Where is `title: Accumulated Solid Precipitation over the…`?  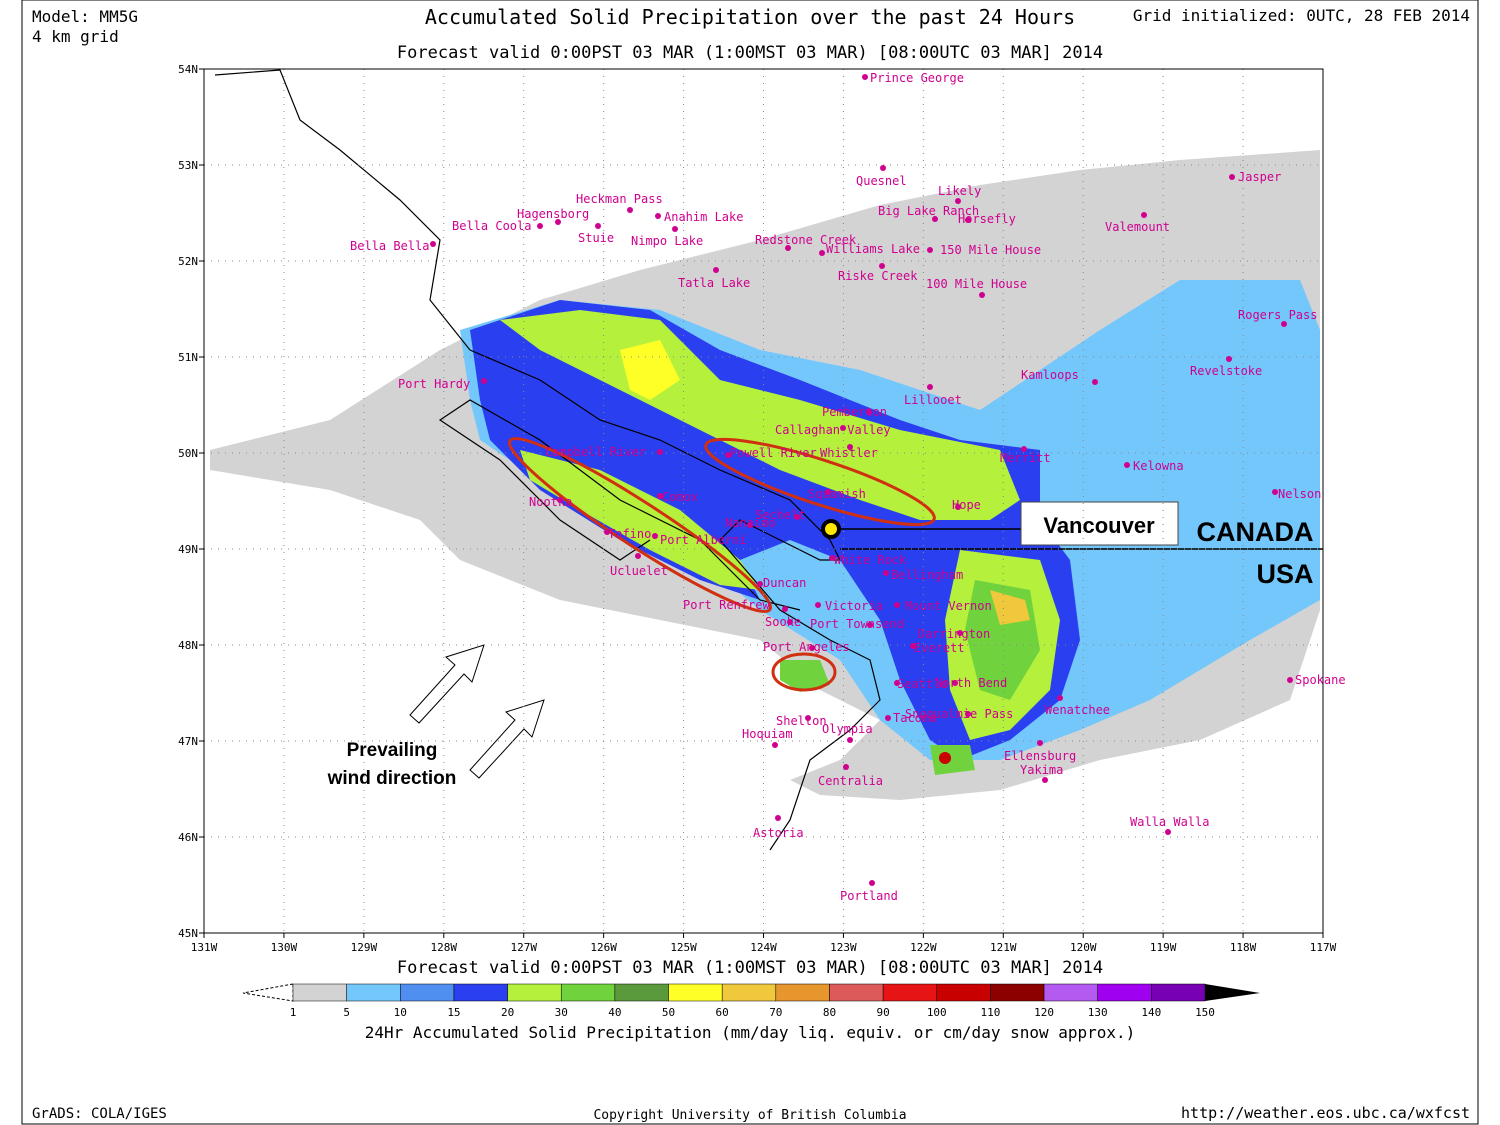 title: Accumulated Solid Precipitation over the… is located at coordinates (750, 17).